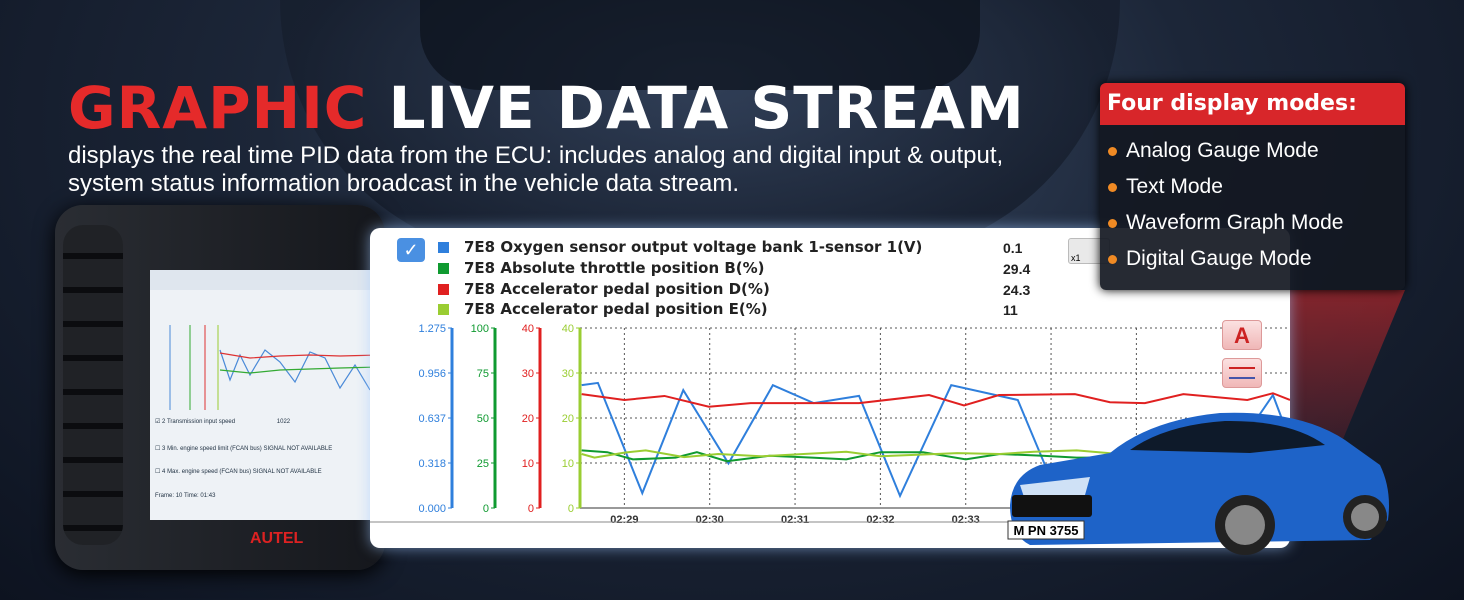  Describe the element at coordinates (1256, 187) in the screenshot. I see `mode-item: Text Mode` at that location.